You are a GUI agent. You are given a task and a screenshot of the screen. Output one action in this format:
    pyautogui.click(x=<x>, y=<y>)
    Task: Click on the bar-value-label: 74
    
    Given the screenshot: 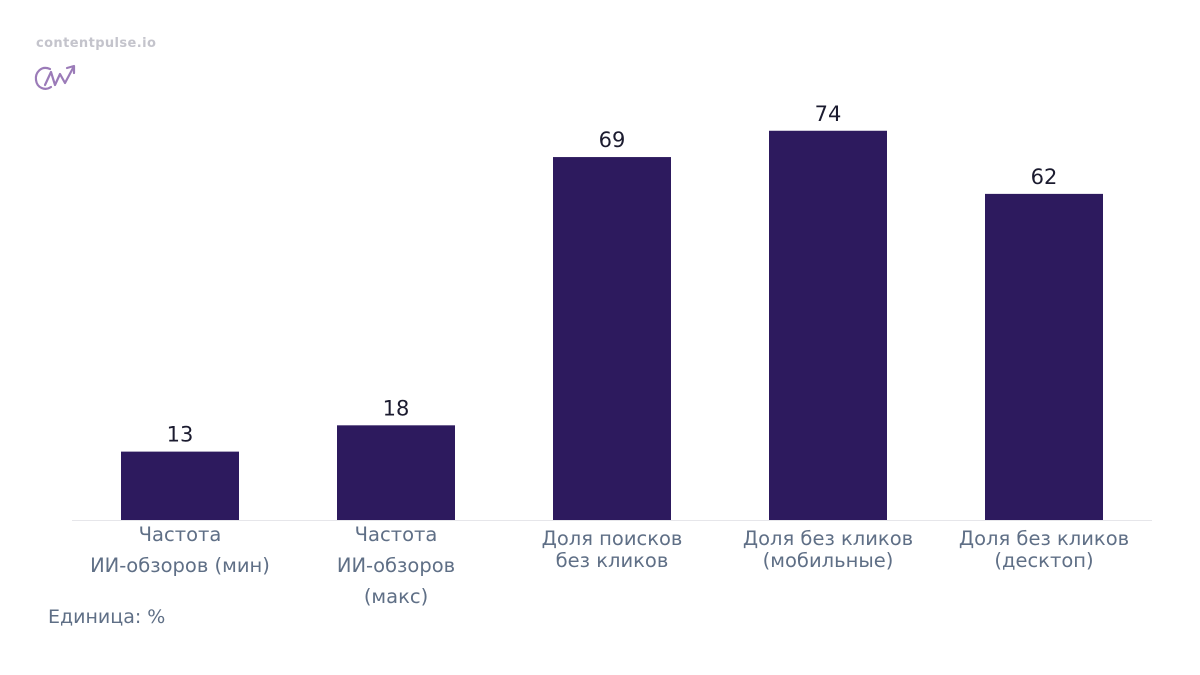 What is the action you would take?
    pyautogui.click(x=828, y=114)
    